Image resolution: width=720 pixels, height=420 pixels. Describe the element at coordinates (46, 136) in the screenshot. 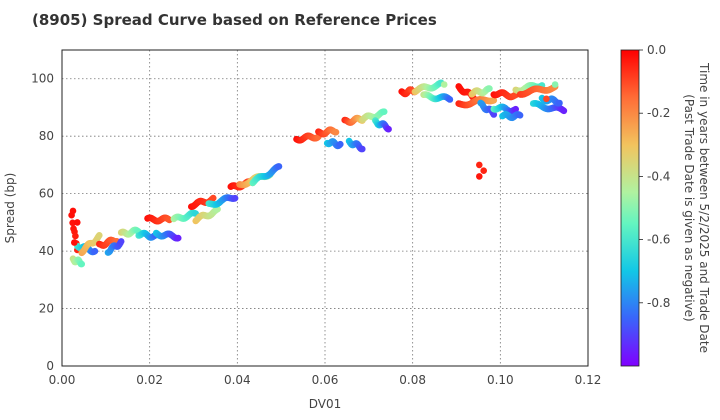

I see `y-tick-label: 80` at that location.